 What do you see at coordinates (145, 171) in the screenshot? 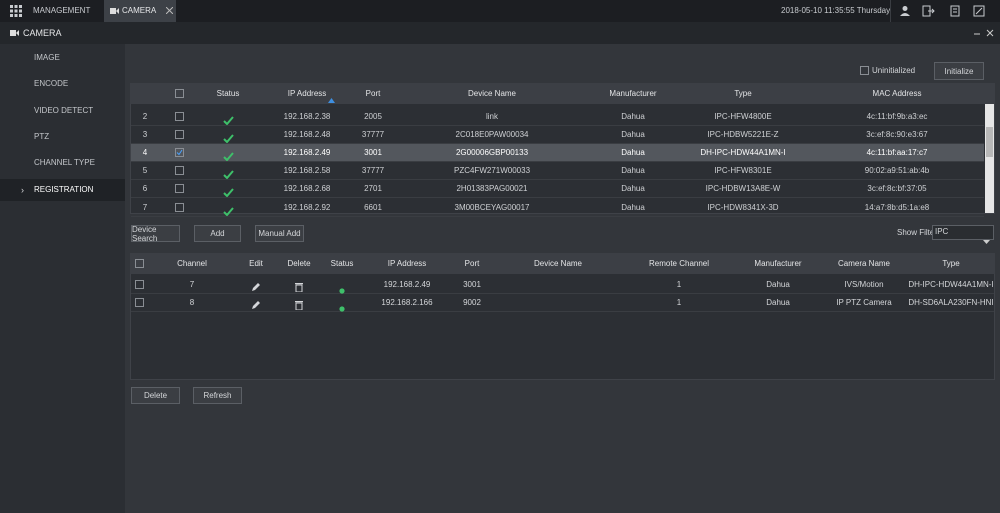
I see `cell: 5` at bounding box center [145, 171].